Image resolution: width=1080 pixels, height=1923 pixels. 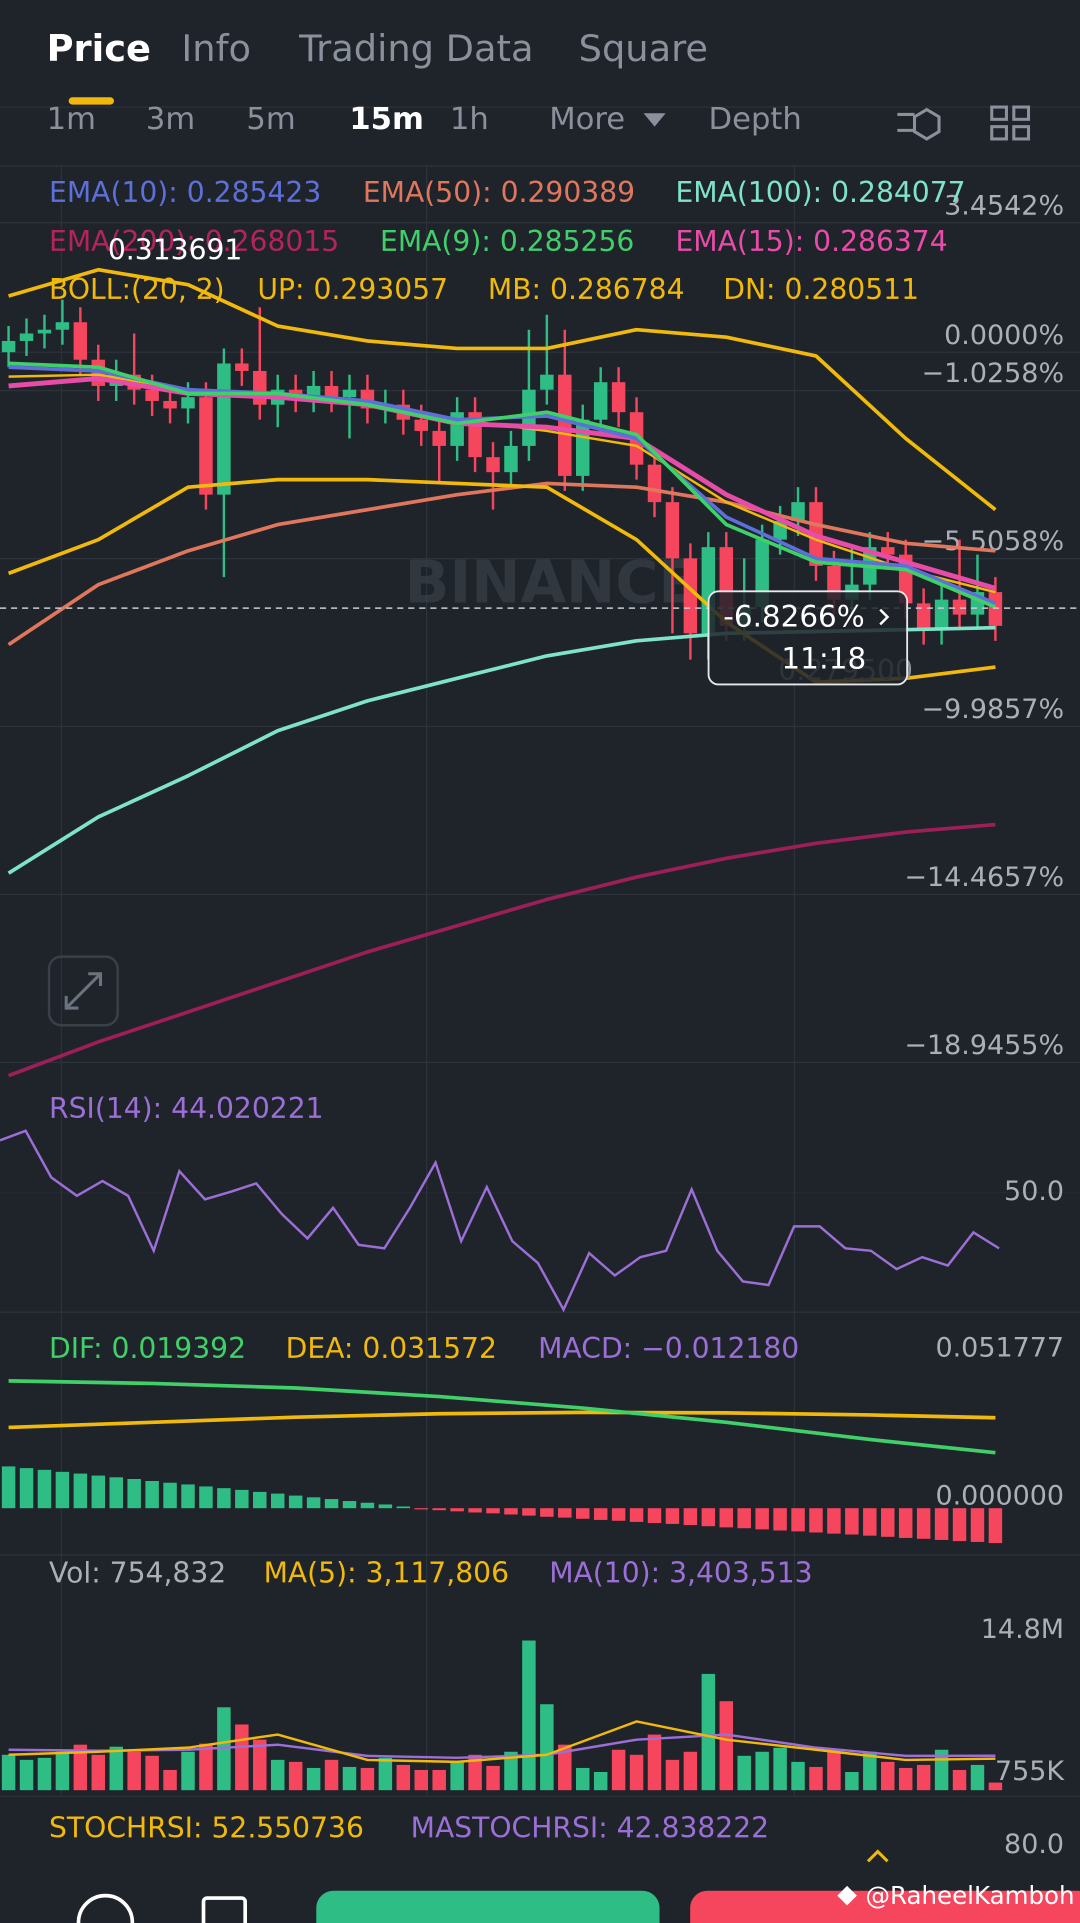 I want to click on y-tick-label: 0.0000%, so click(x=1004, y=335).